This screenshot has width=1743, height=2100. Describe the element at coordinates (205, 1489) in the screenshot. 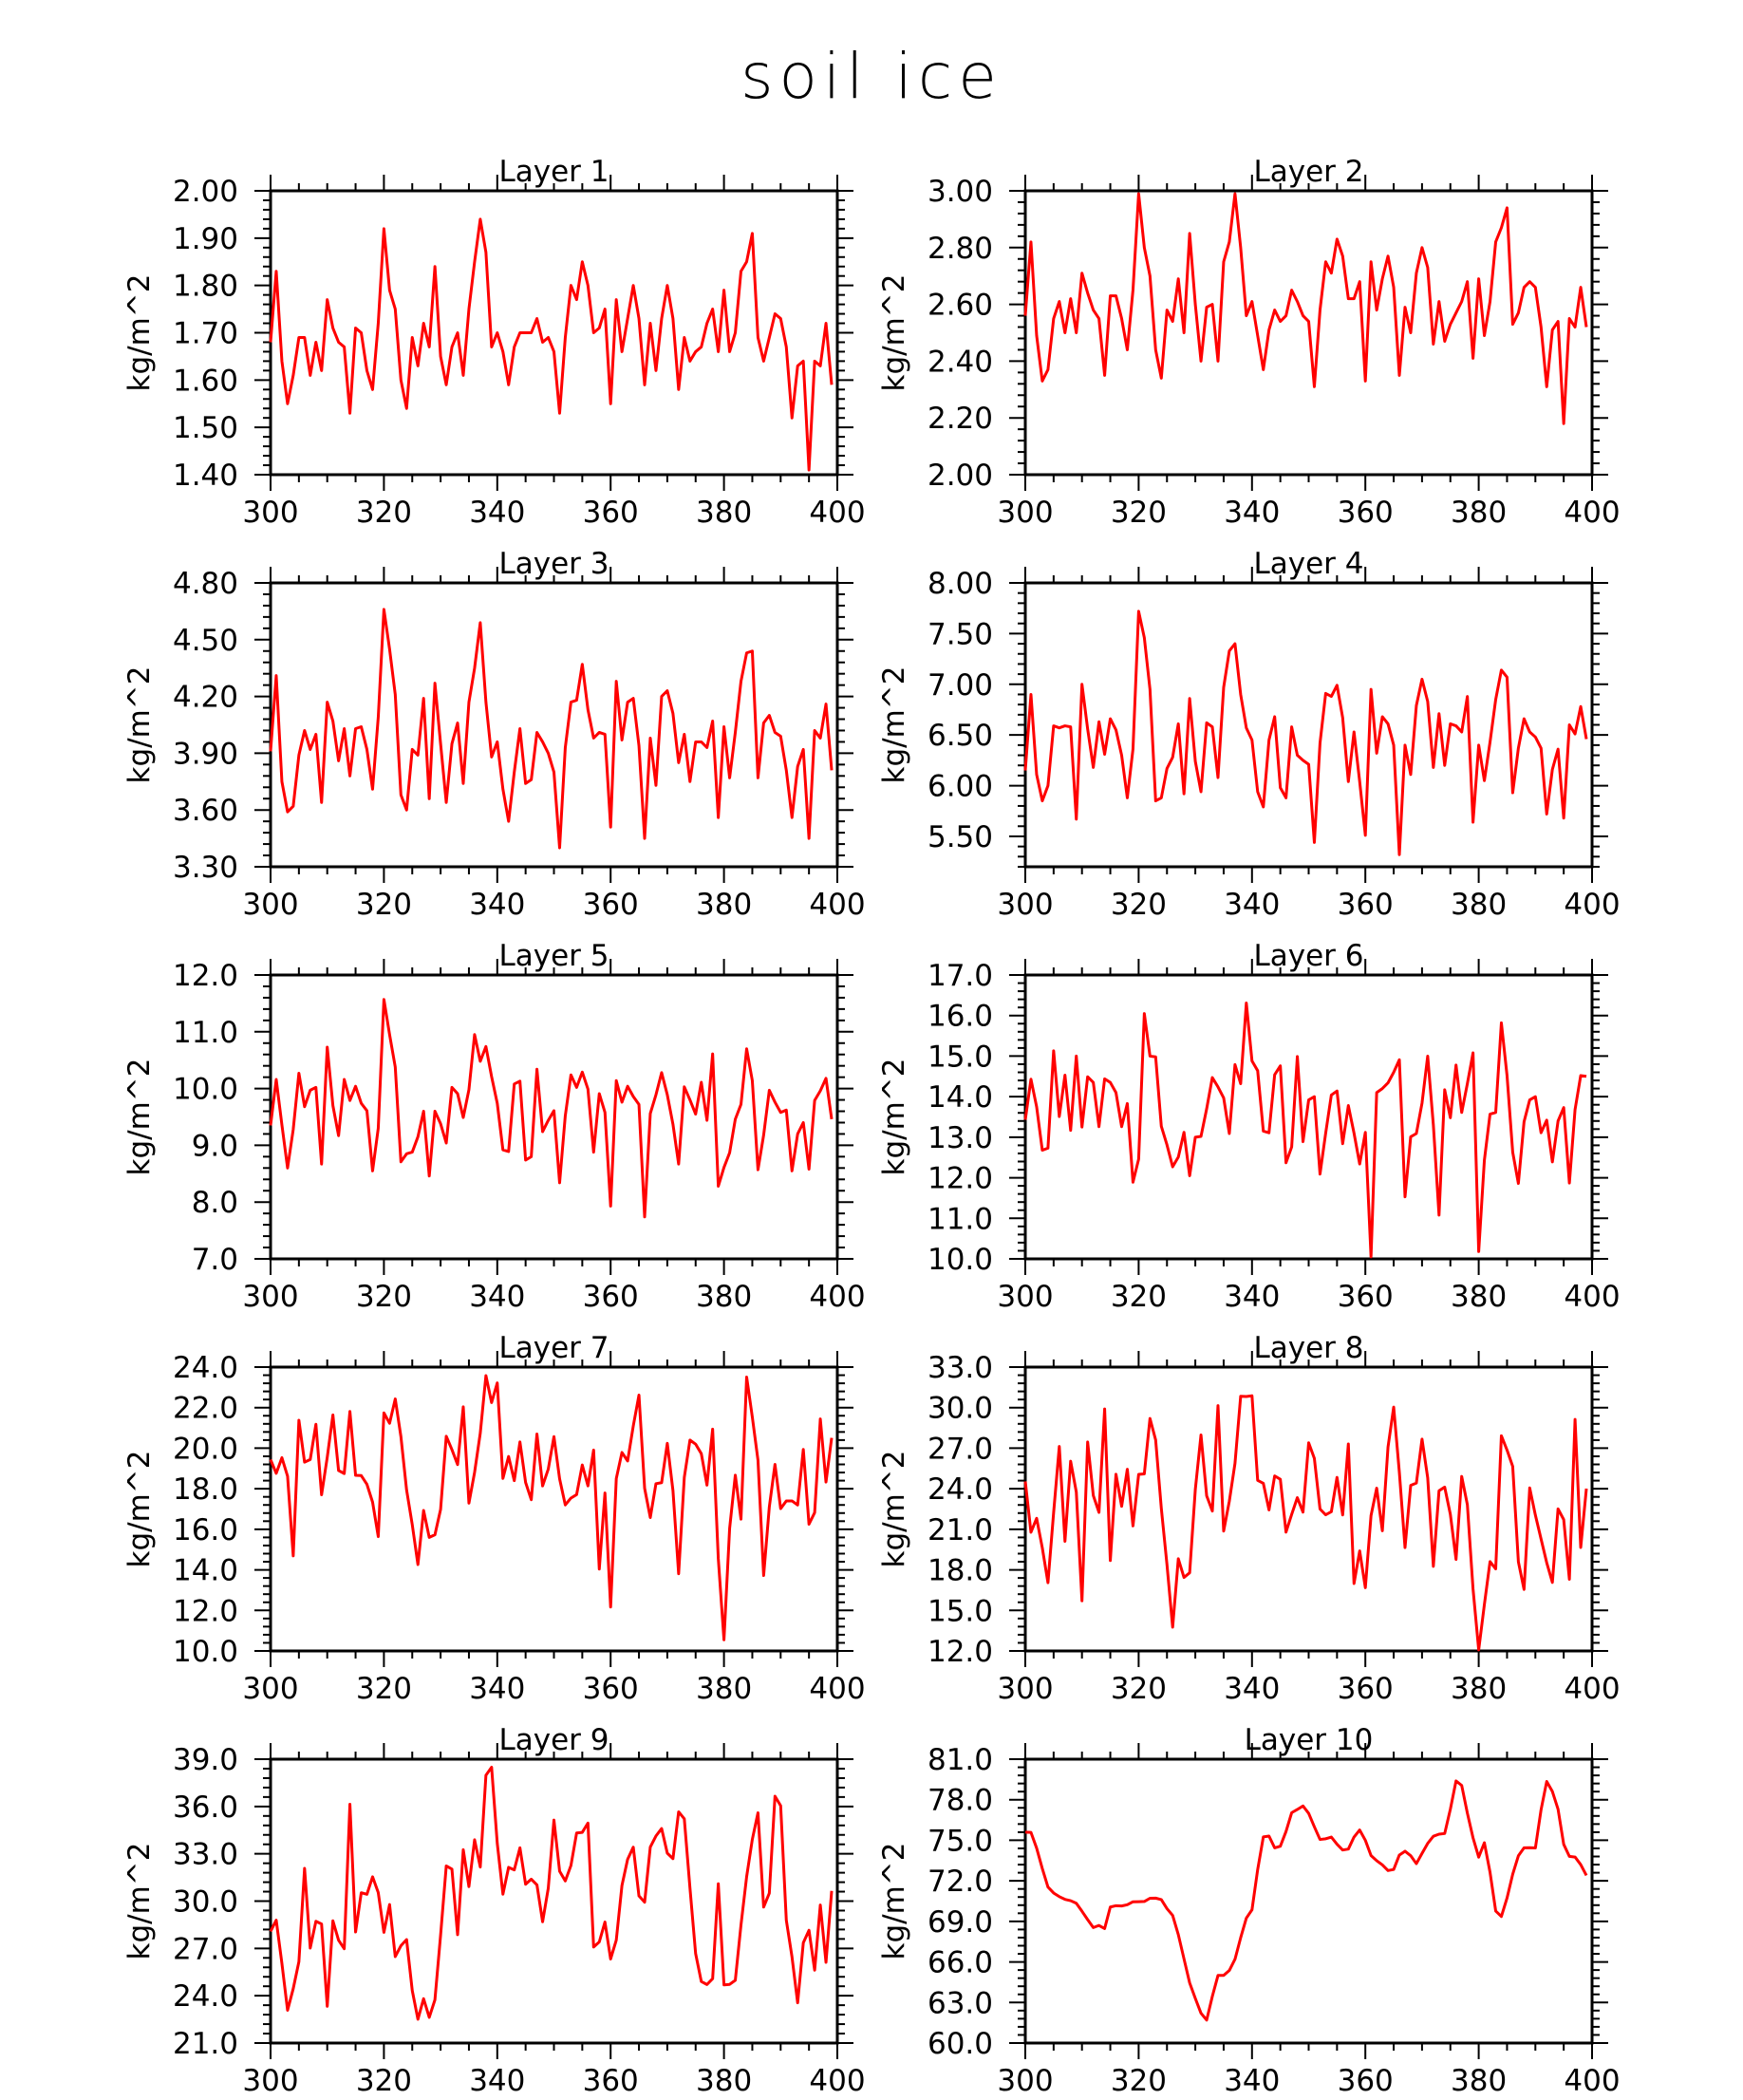

I see `y-tick-label: 18.0` at that location.